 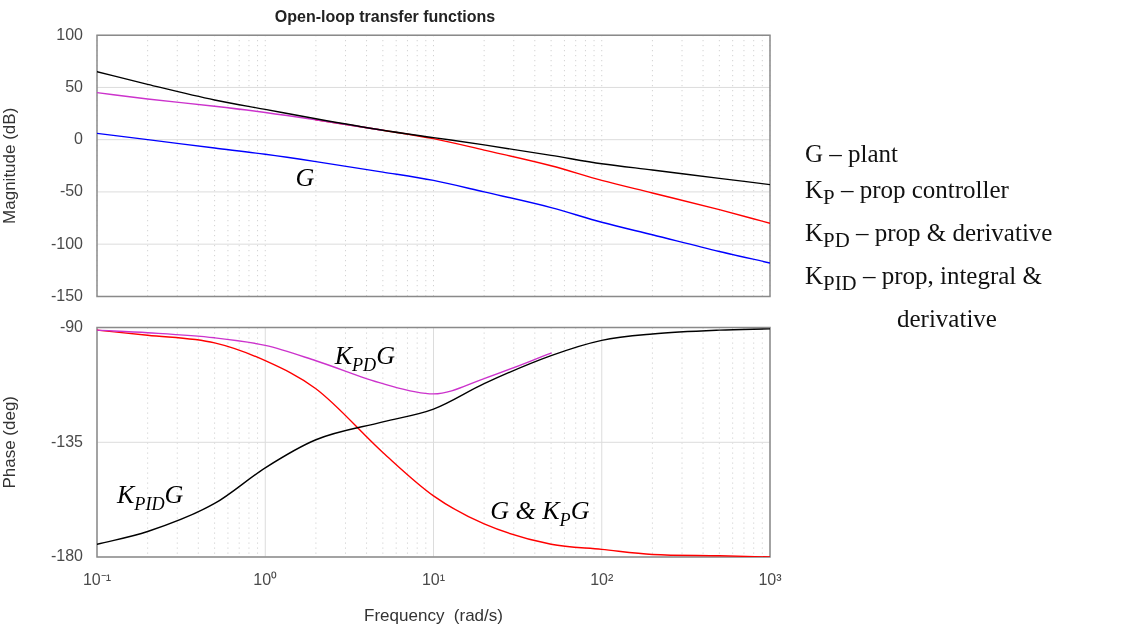 What do you see at coordinates (385, 17) in the screenshot?
I see `chart-title: Open-loop transfer functions` at bounding box center [385, 17].